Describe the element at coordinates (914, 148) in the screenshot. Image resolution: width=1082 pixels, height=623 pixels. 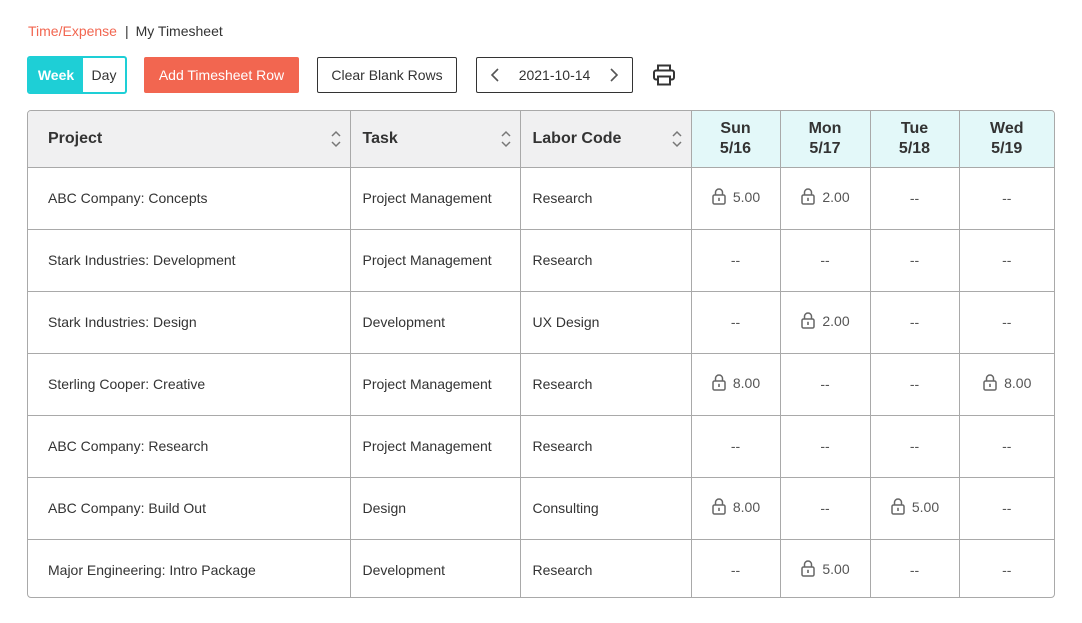
I see `day-date: 5/18` at that location.